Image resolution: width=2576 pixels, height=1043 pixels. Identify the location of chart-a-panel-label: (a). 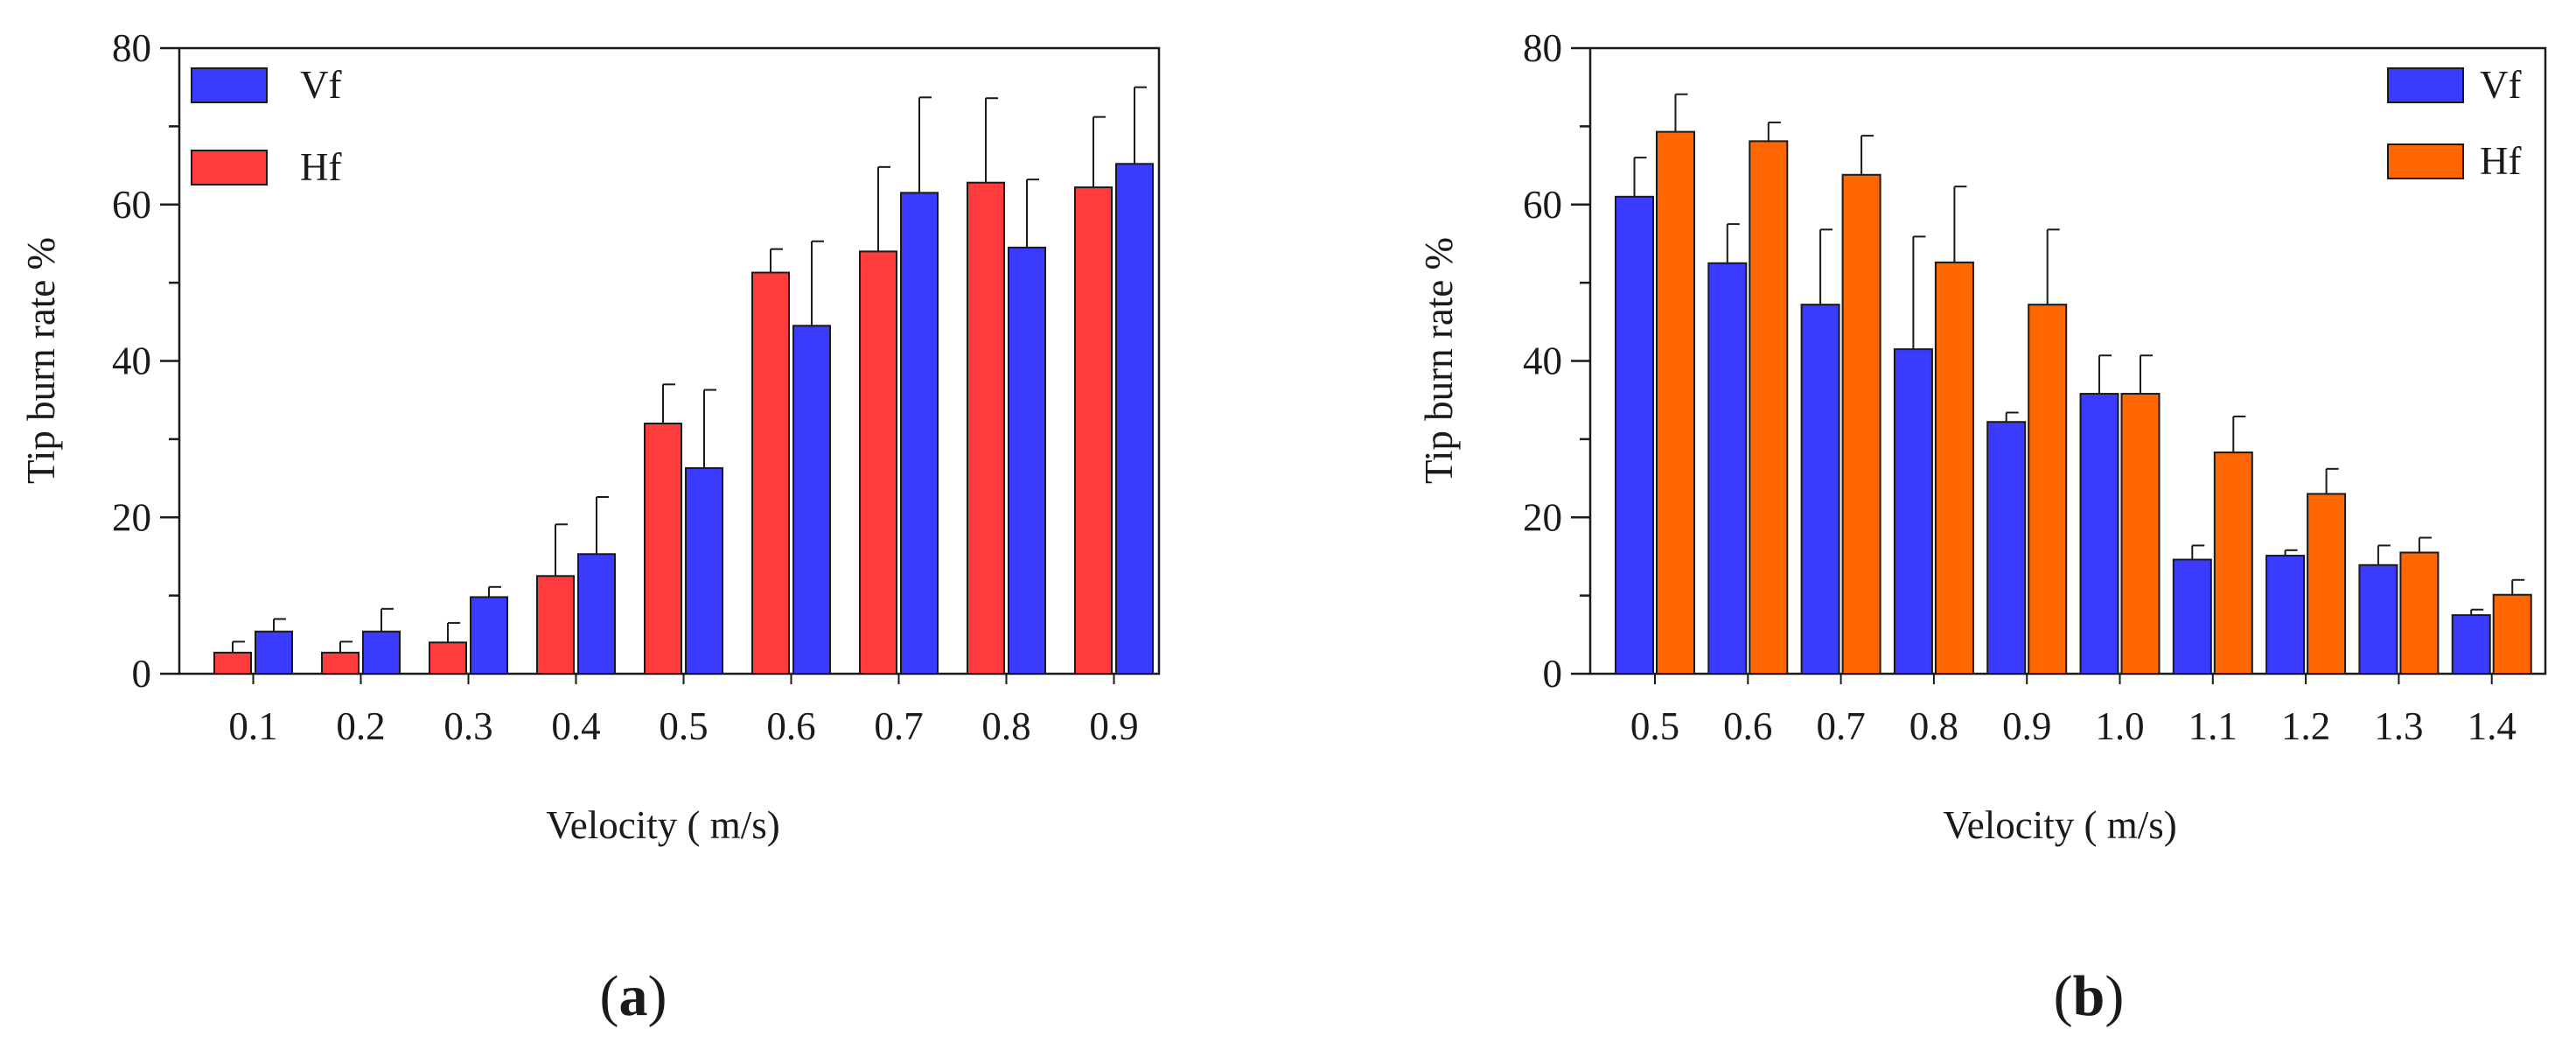
(633, 996).